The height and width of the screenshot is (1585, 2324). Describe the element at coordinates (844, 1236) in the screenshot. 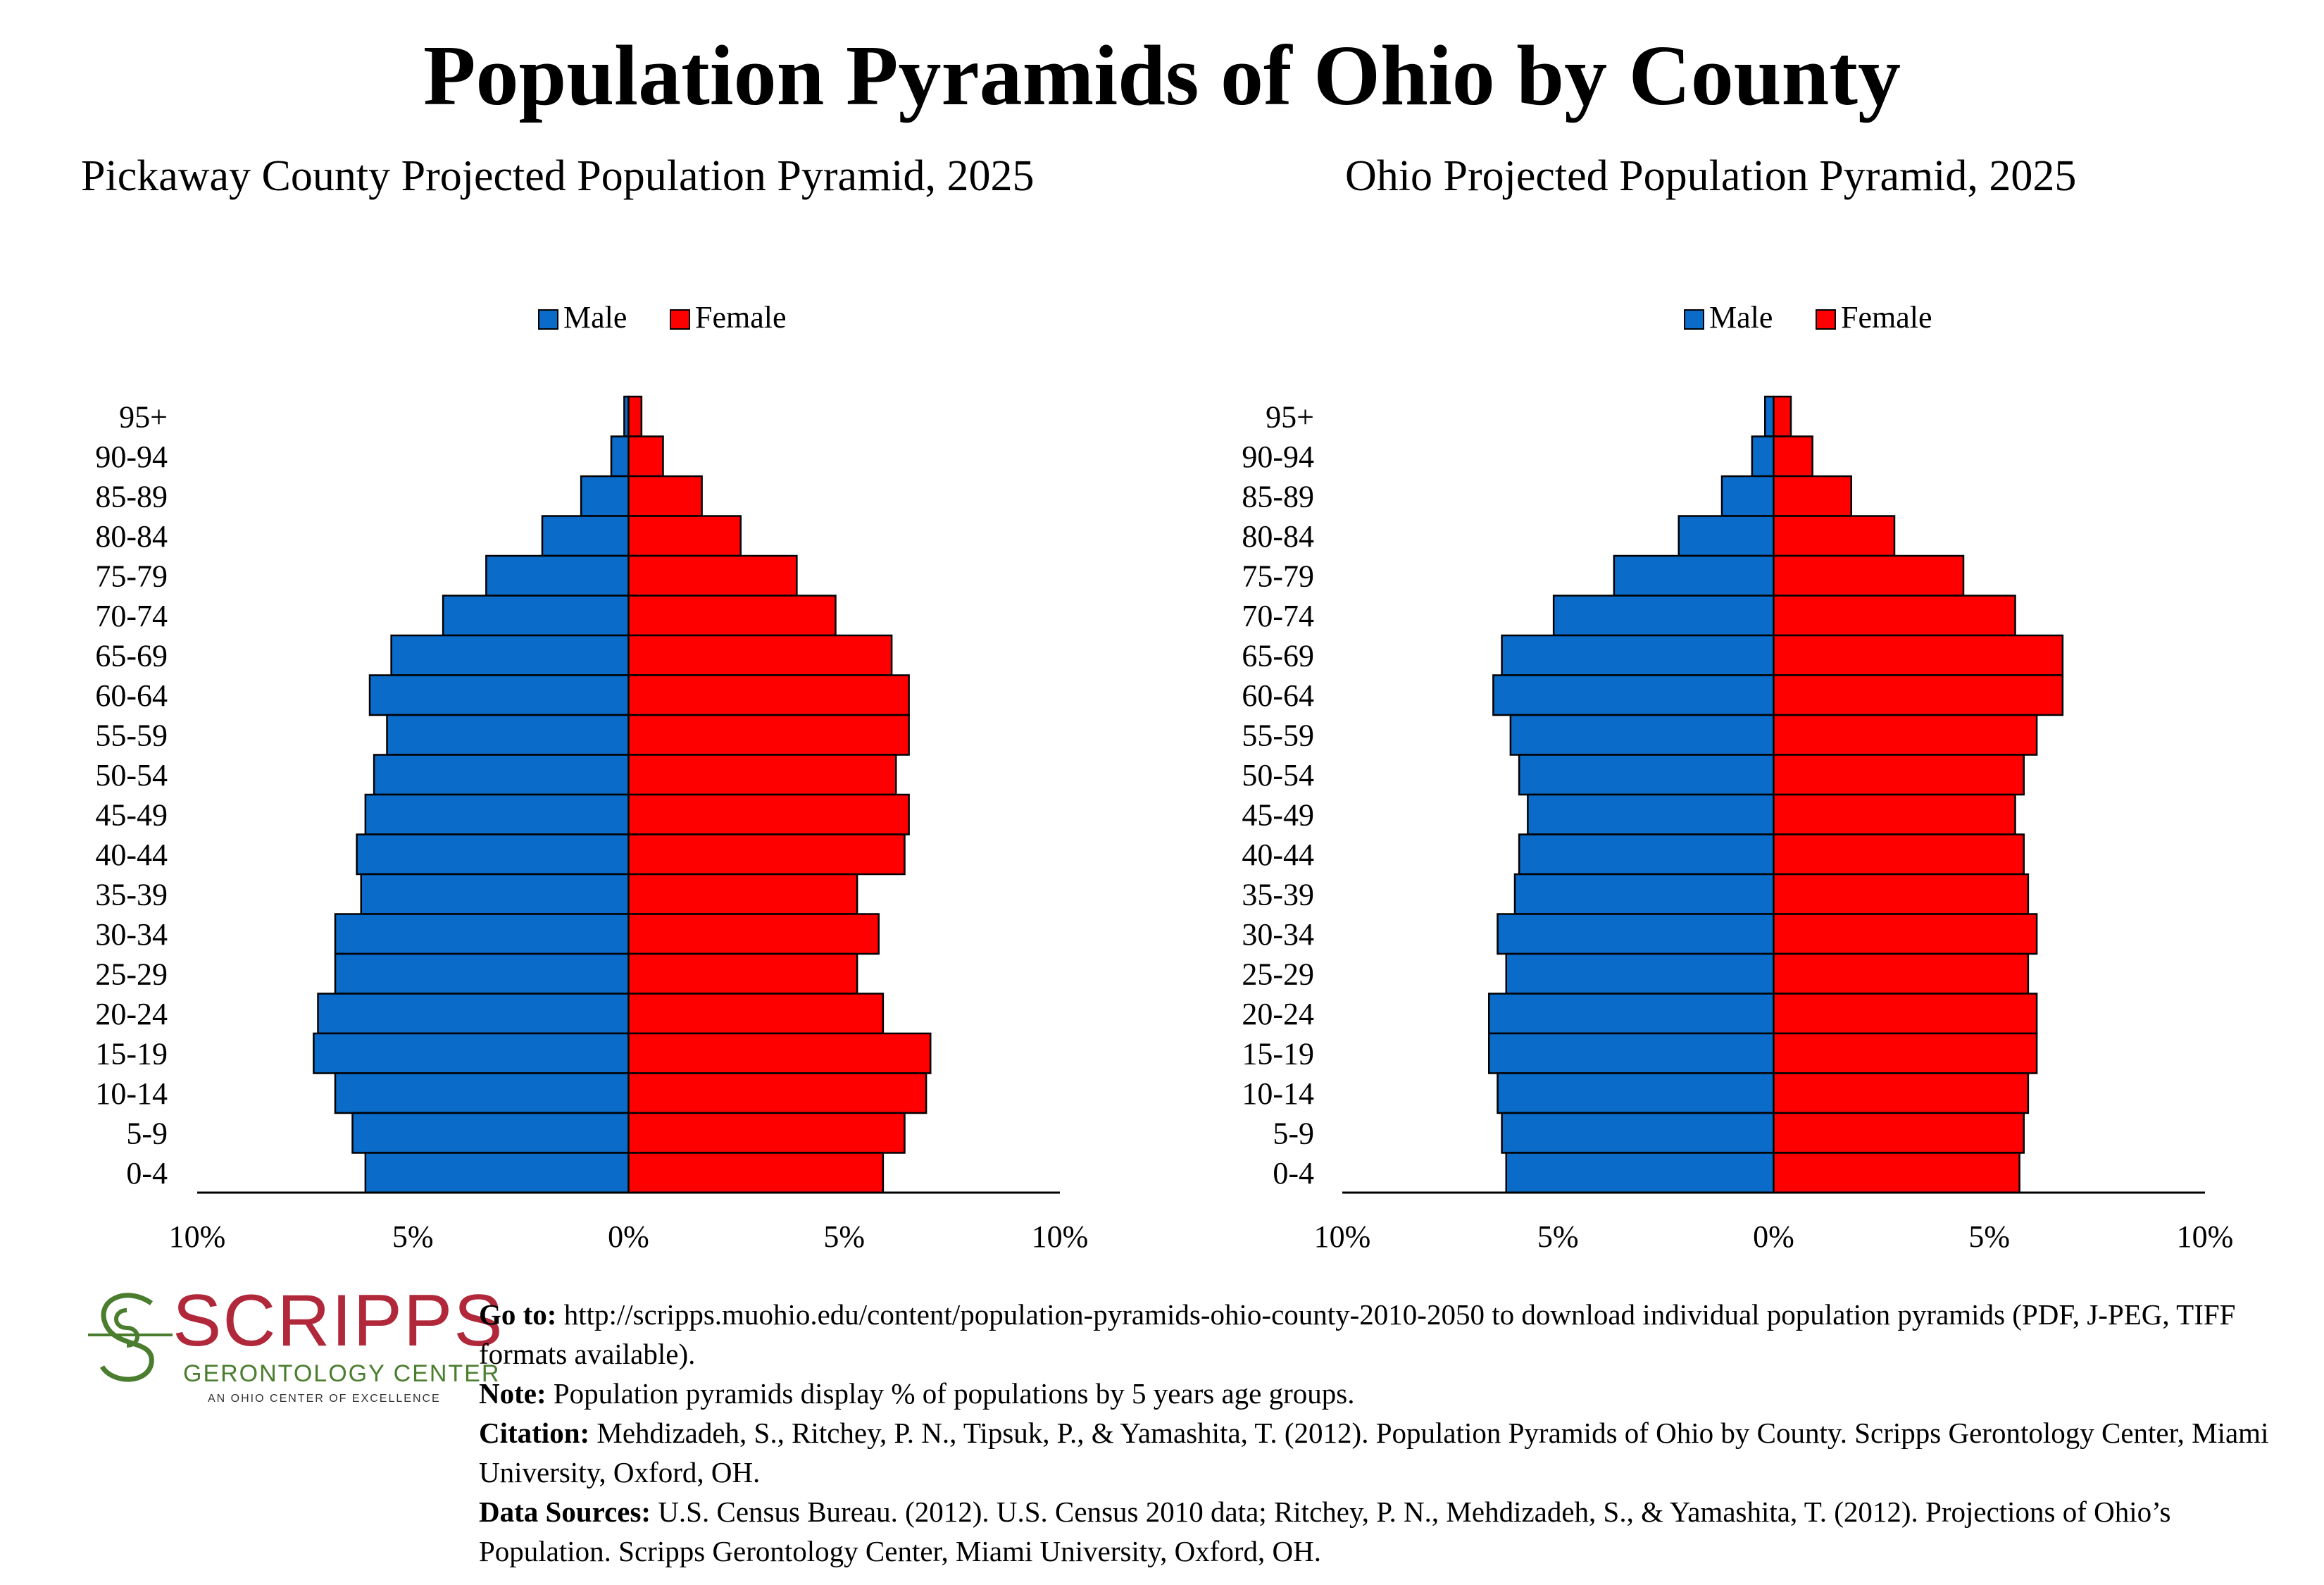

I see `x-tick-label: 5%` at that location.